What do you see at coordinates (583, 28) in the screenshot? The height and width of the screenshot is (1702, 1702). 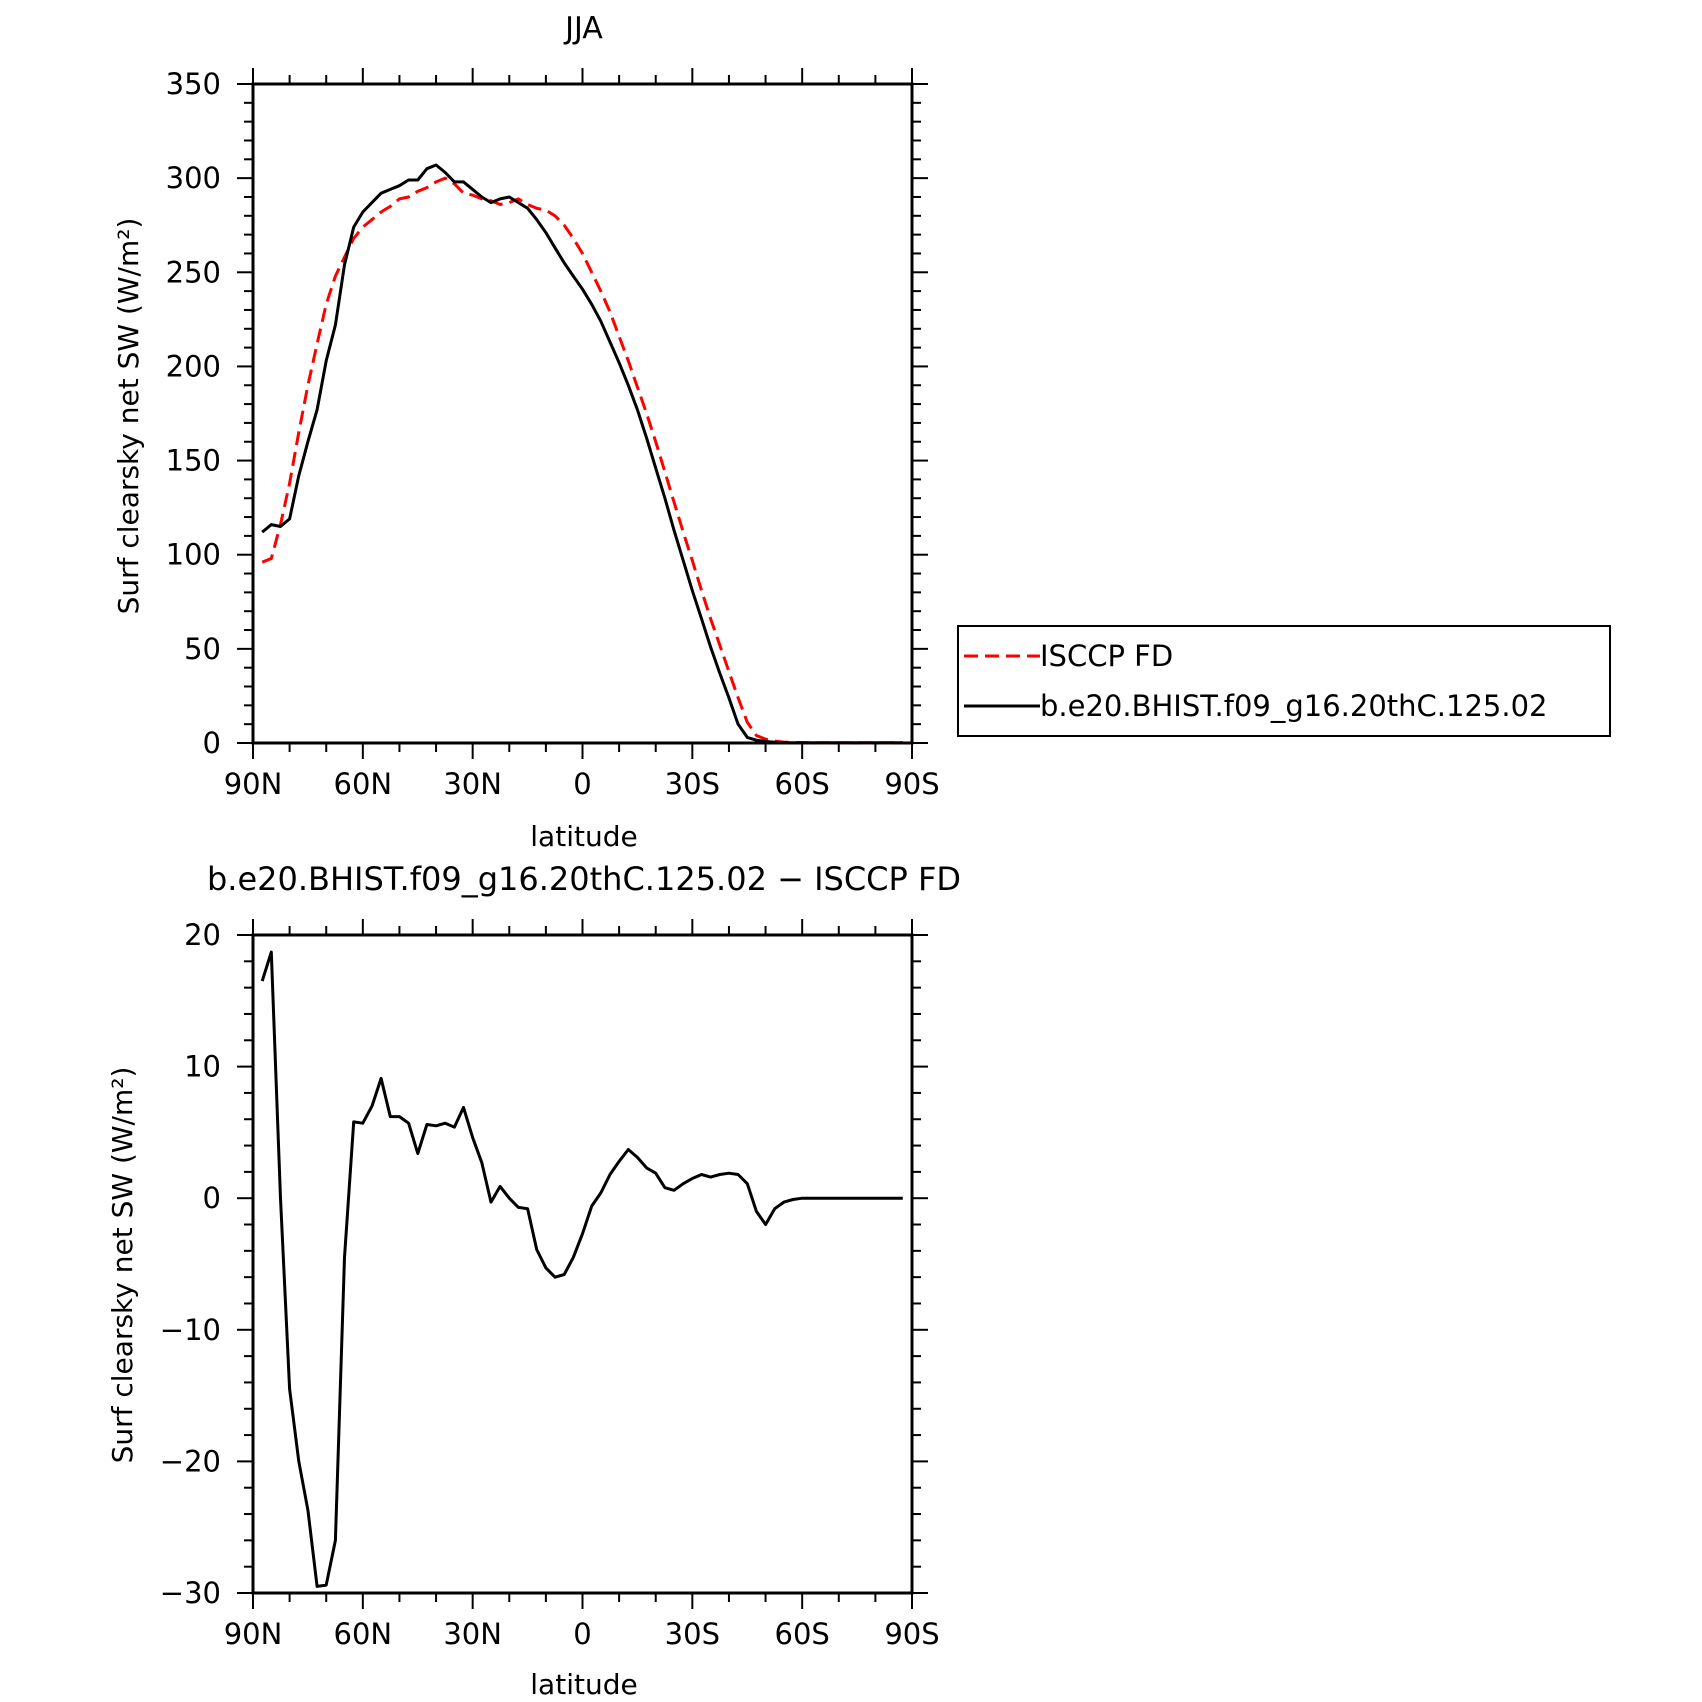 I see `top-panel-title: JJA` at bounding box center [583, 28].